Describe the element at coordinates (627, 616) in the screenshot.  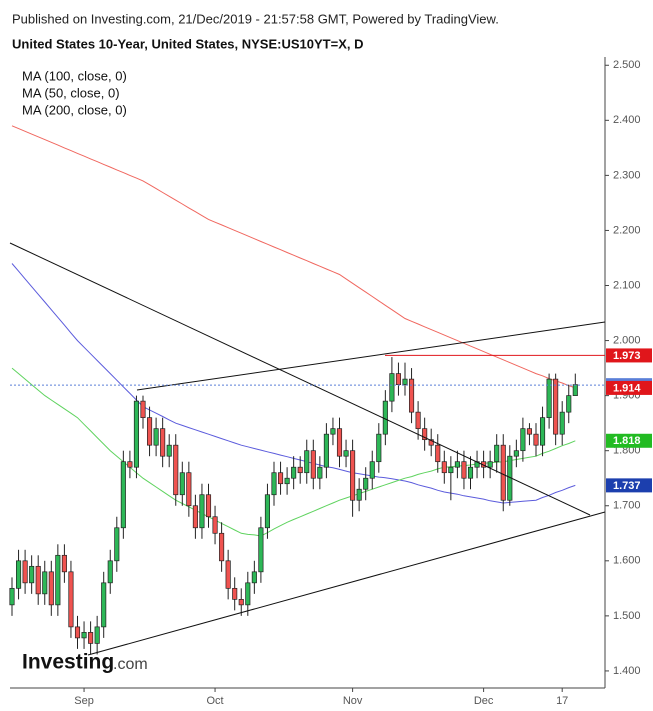
I see `y-tick-label: 1.500` at that location.